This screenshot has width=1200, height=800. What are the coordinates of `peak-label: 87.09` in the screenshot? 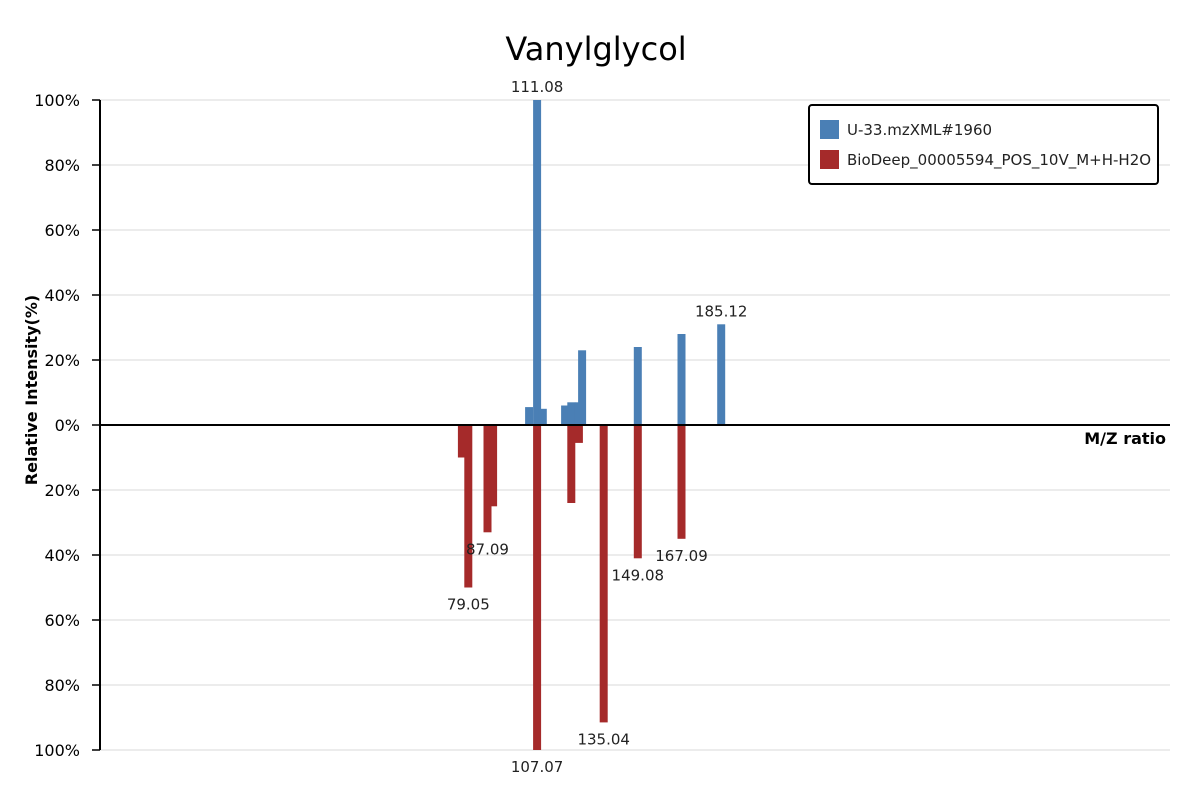 It's located at (487, 549).